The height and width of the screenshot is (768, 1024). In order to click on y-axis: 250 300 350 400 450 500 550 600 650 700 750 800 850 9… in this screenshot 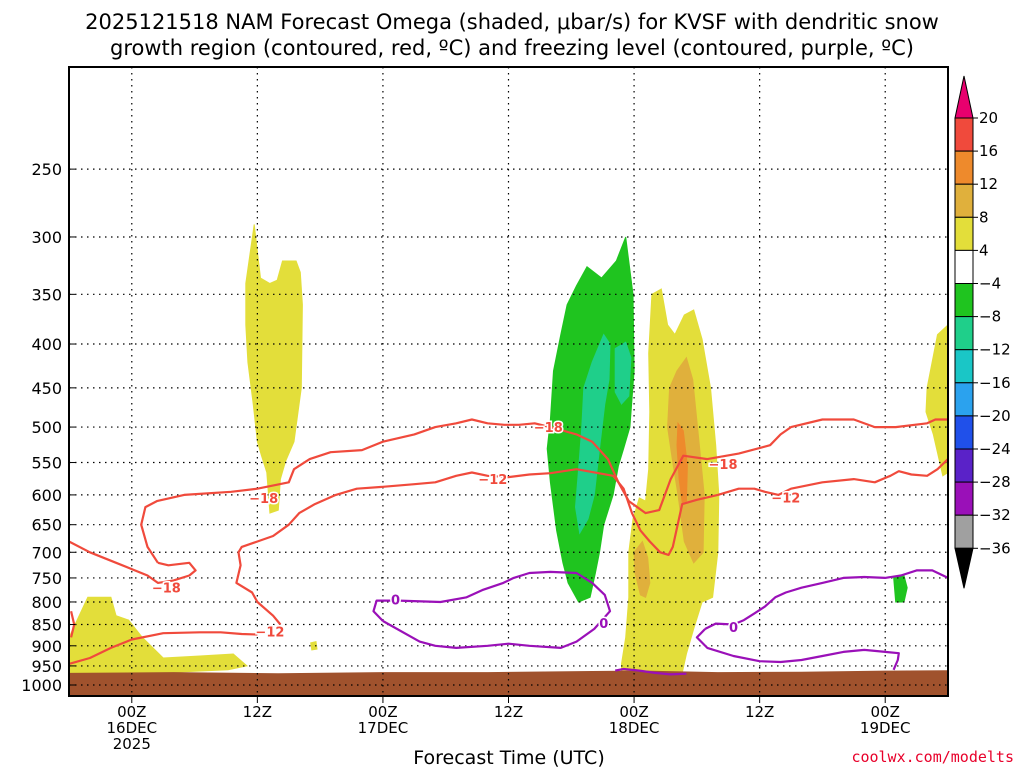, I will do `click(48, 427)`.